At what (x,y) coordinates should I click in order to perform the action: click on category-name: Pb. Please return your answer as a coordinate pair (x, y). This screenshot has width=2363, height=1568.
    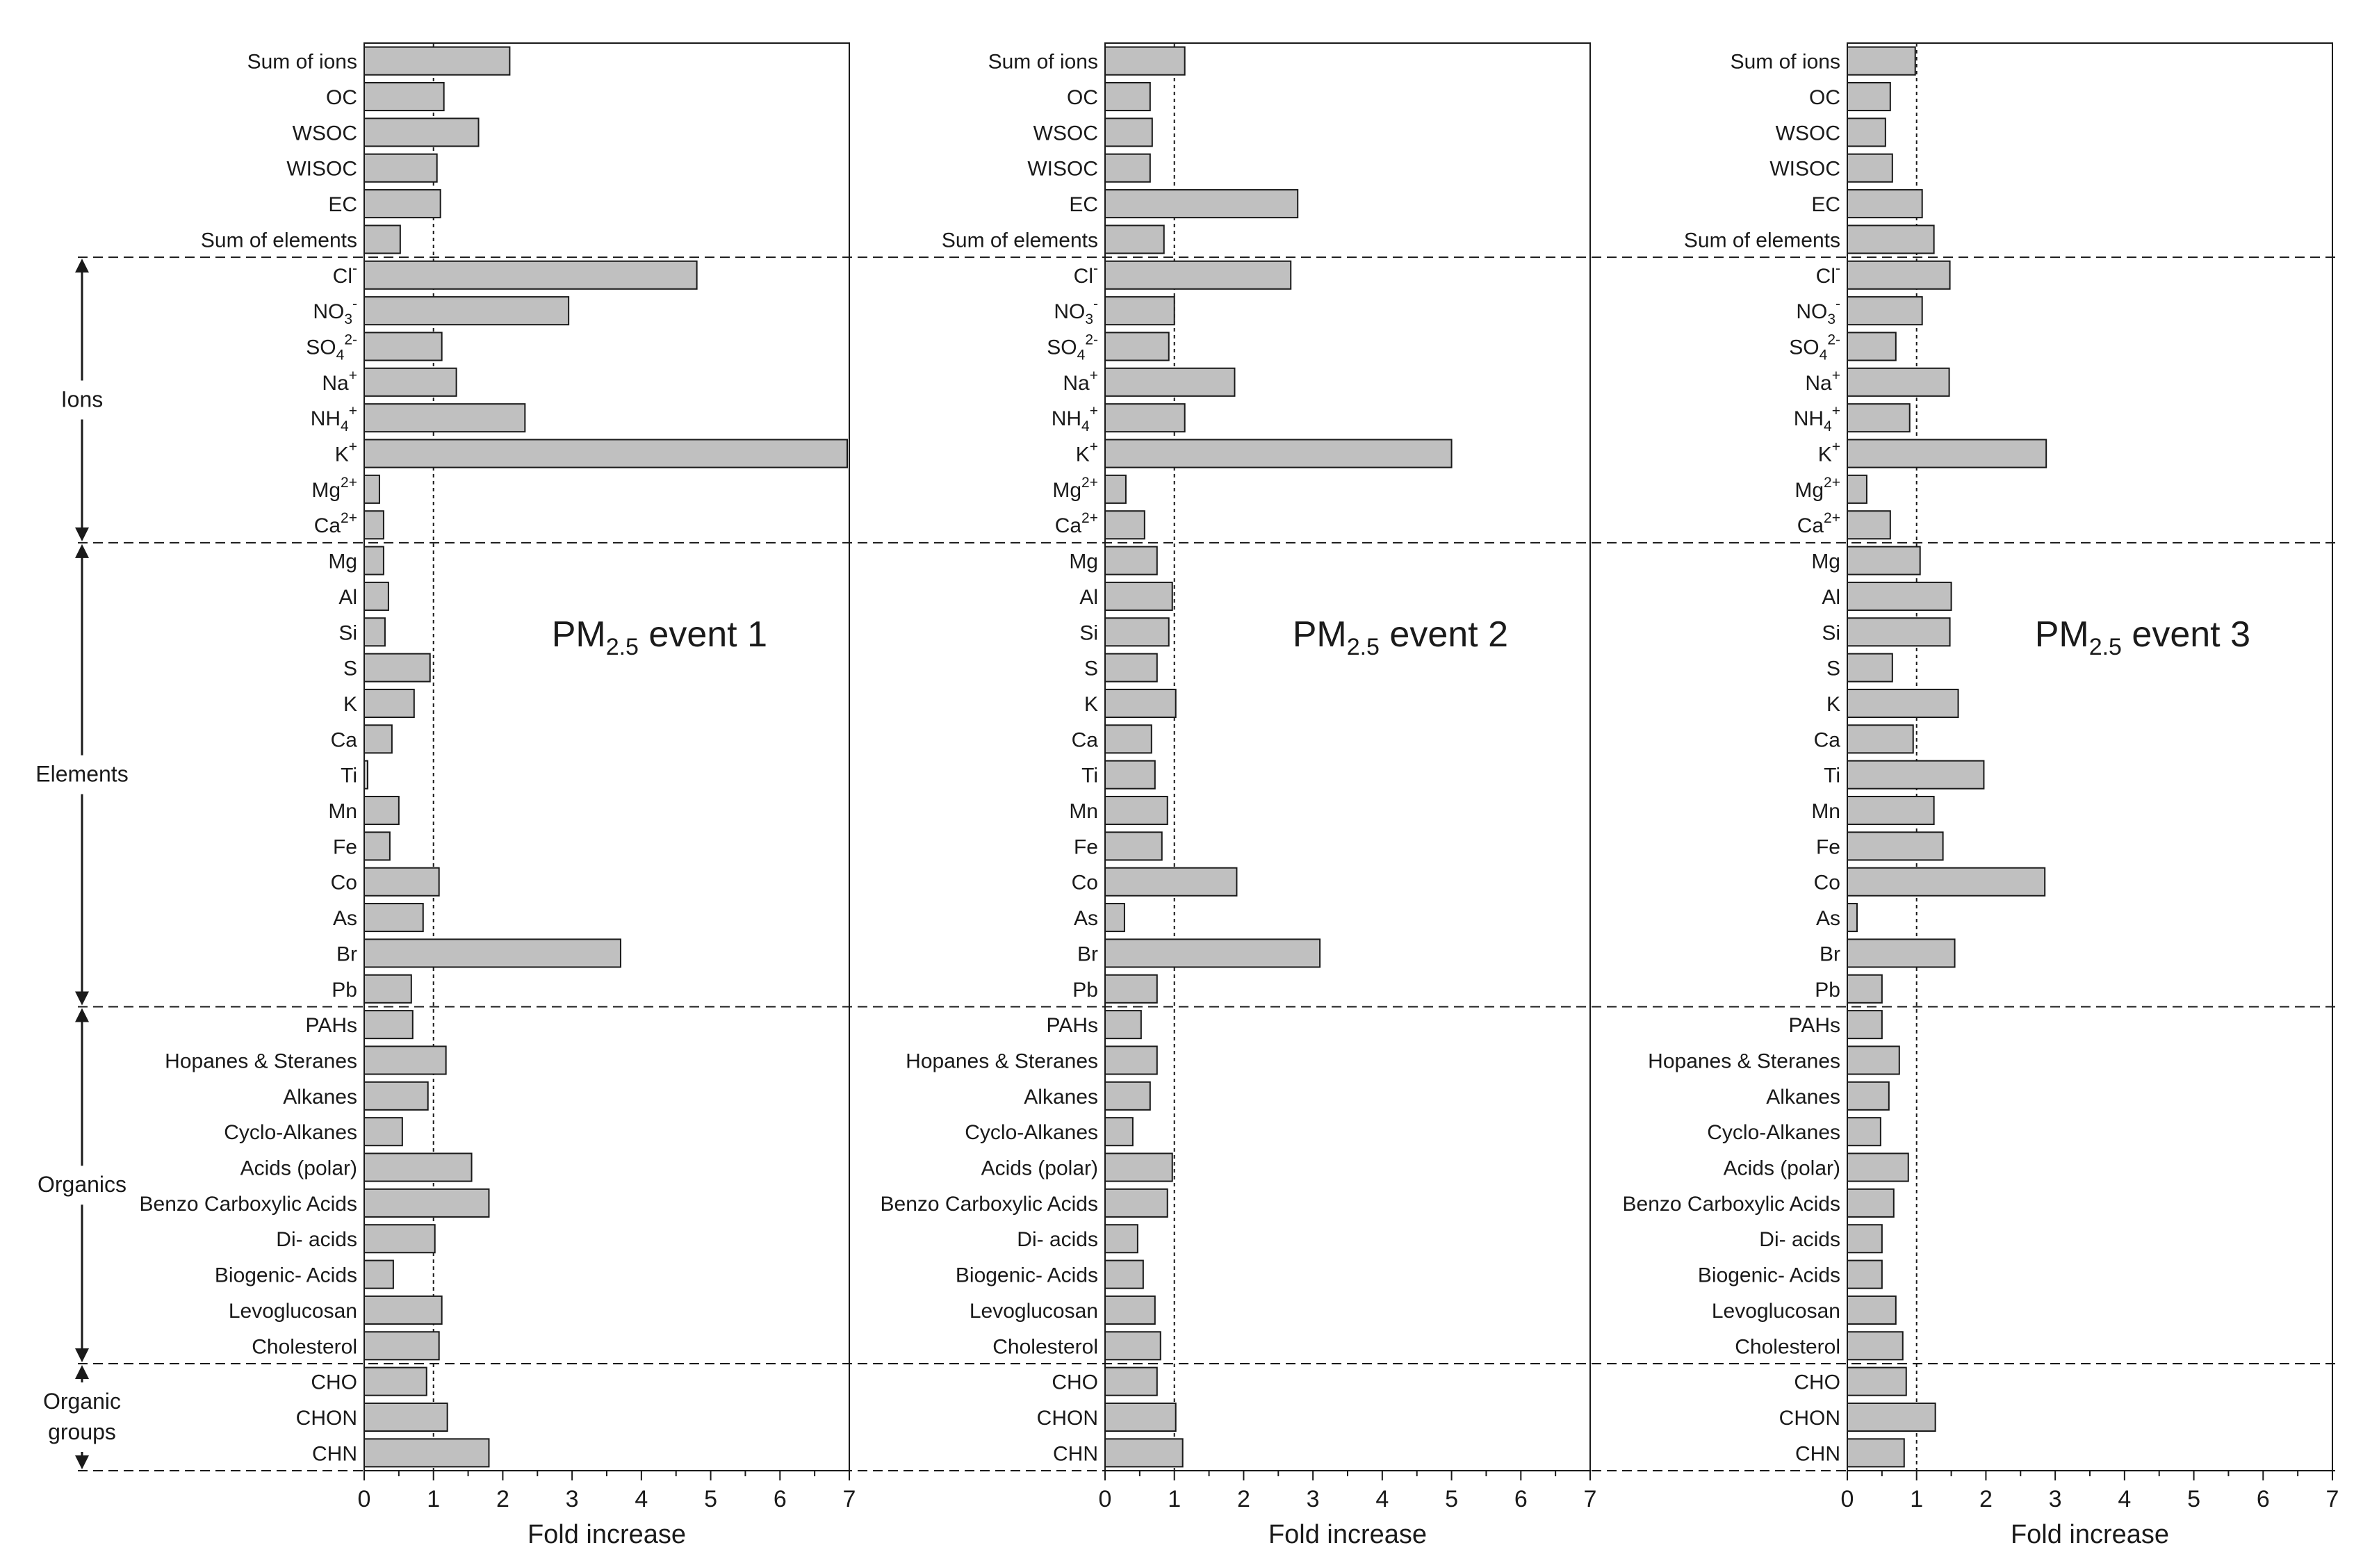
    Looking at the image, I should click on (1827, 990).